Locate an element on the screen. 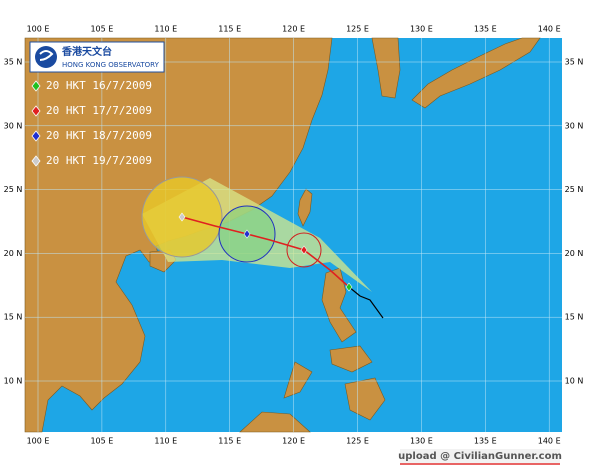 The width and height of the screenshot is (590, 470). longitude-label-top: 115 E is located at coordinates (229, 29).